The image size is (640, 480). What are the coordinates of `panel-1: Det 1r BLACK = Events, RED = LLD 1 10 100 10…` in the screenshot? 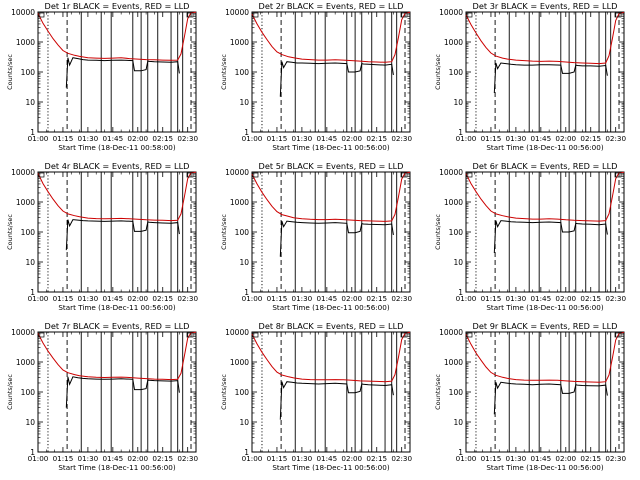 It's located at (102, 76).